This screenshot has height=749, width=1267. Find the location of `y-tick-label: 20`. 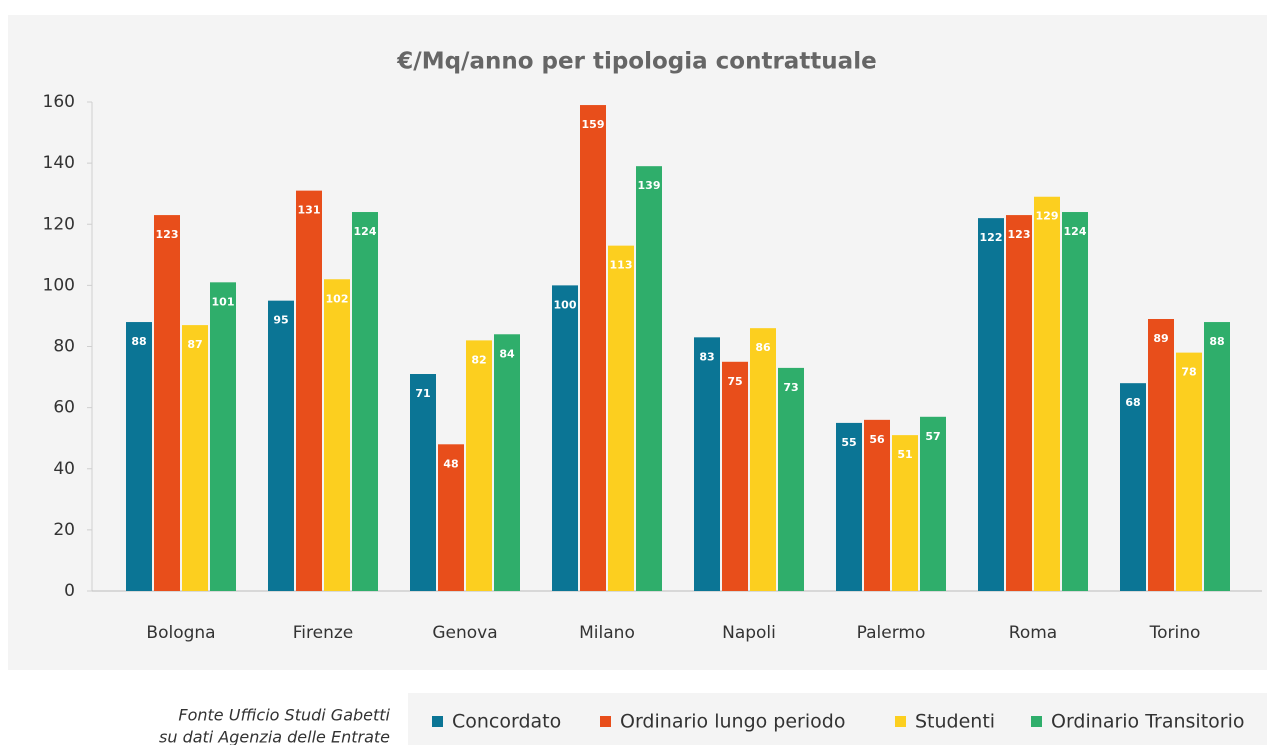

y-tick-label: 20 is located at coordinates (64, 530).